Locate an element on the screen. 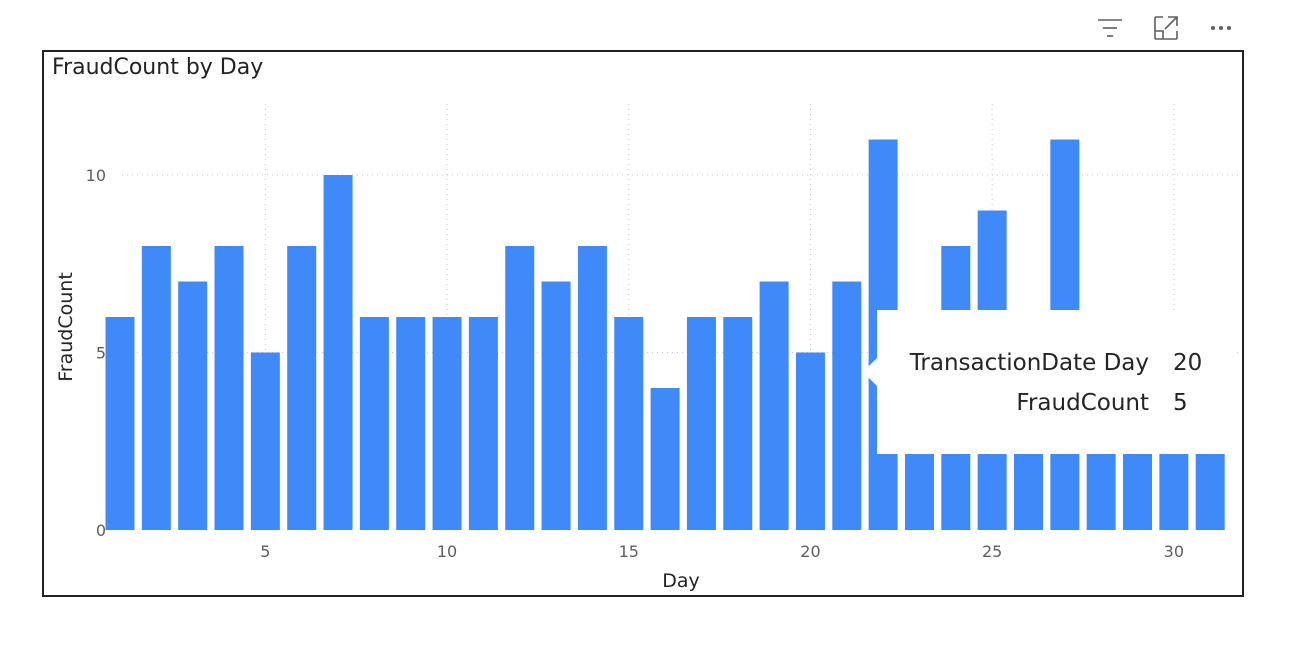  x-tick-label: 30 is located at coordinates (1174, 551).